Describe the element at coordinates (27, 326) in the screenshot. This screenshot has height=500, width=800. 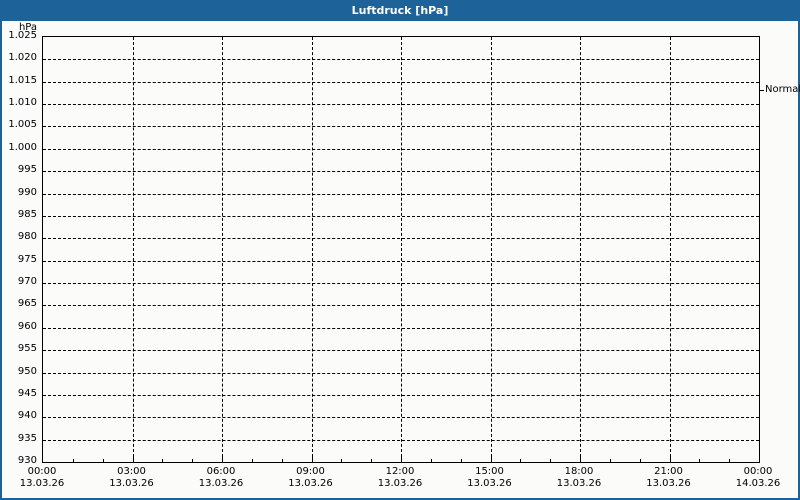
I see `y-axis-tick-label: 960` at that location.